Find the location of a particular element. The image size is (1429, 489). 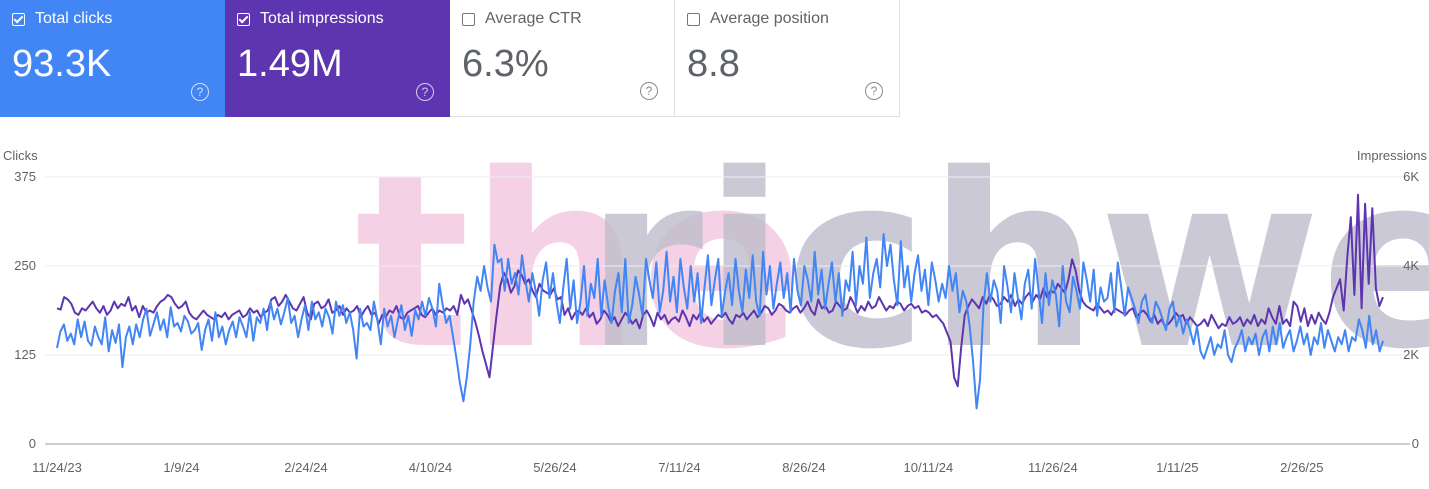

metric-card-average-ctr: Average CTR 6.3% ? is located at coordinates (562, 58).